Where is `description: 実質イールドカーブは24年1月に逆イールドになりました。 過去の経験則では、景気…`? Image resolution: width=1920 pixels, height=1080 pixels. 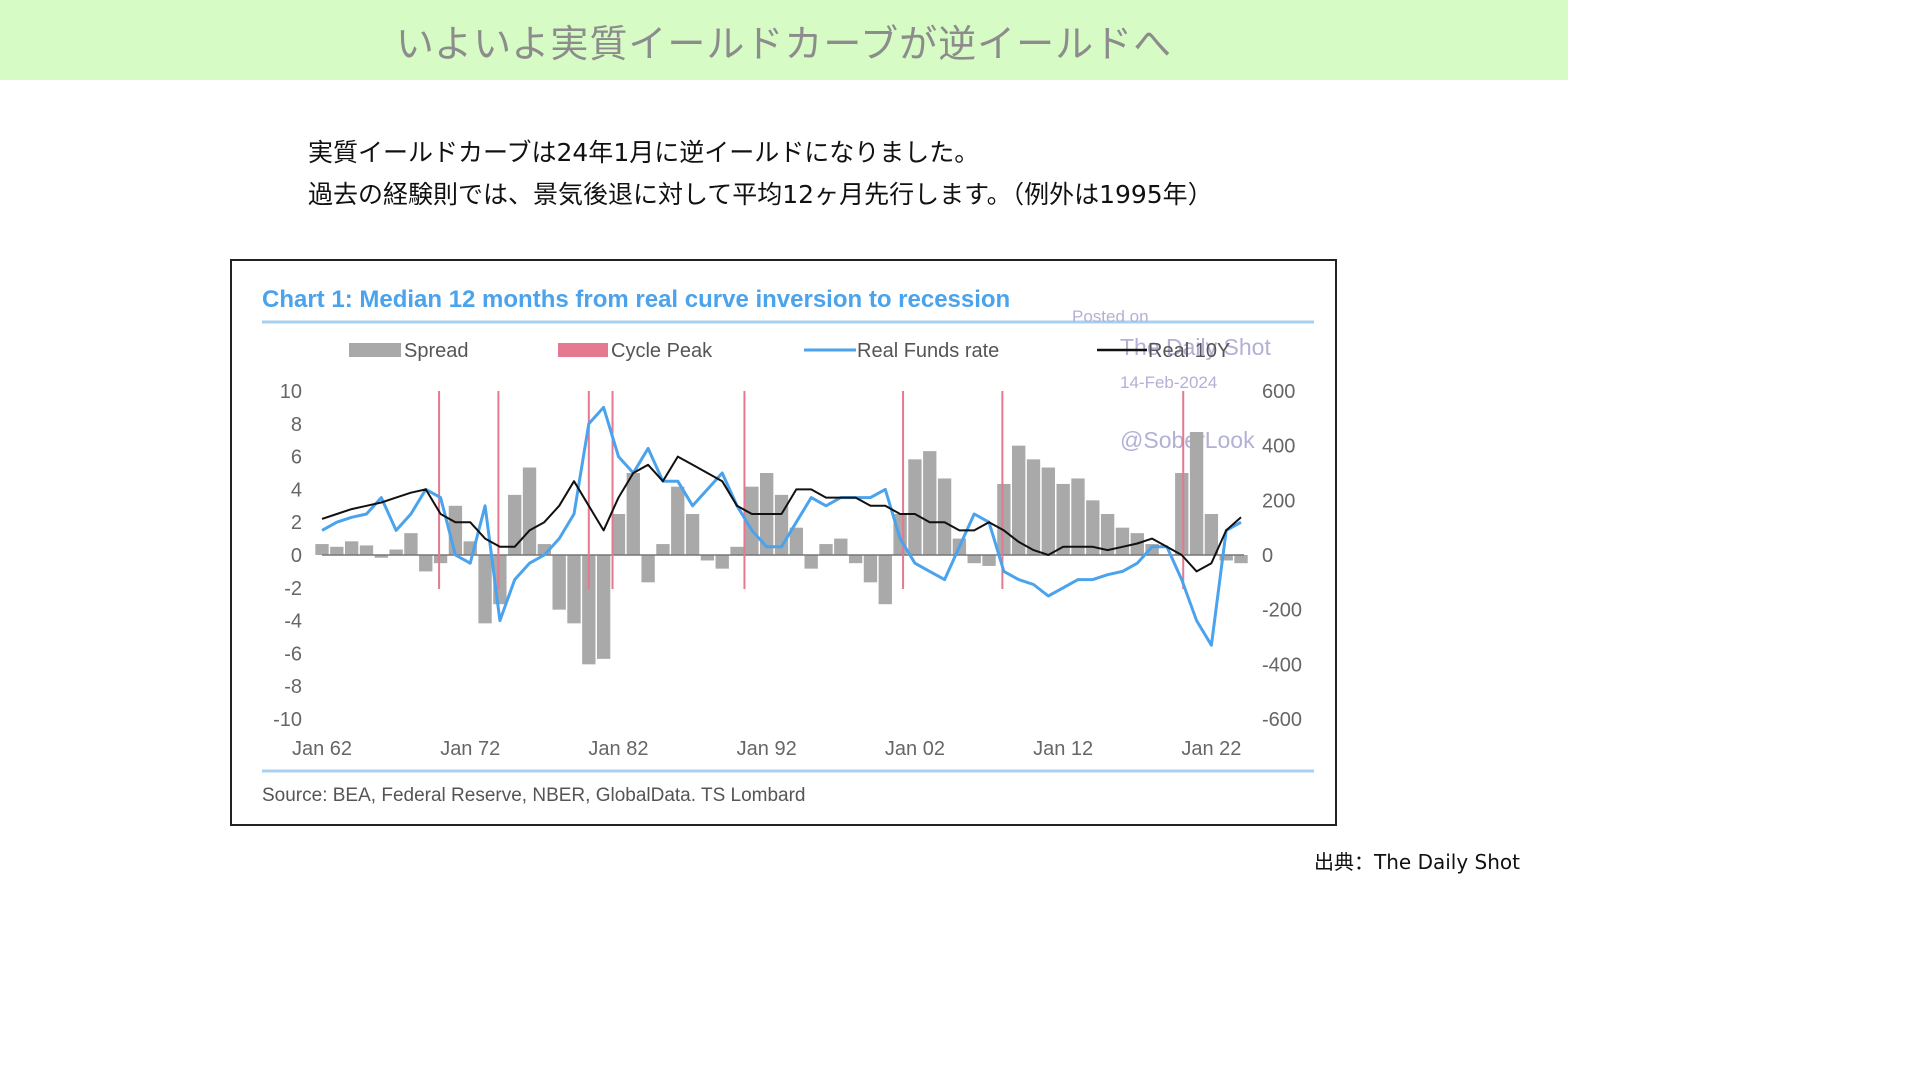
description: 実質イールドカーブは24年1月に逆イールドになりました。 過去の経験則では、景気… is located at coordinates (760, 174).